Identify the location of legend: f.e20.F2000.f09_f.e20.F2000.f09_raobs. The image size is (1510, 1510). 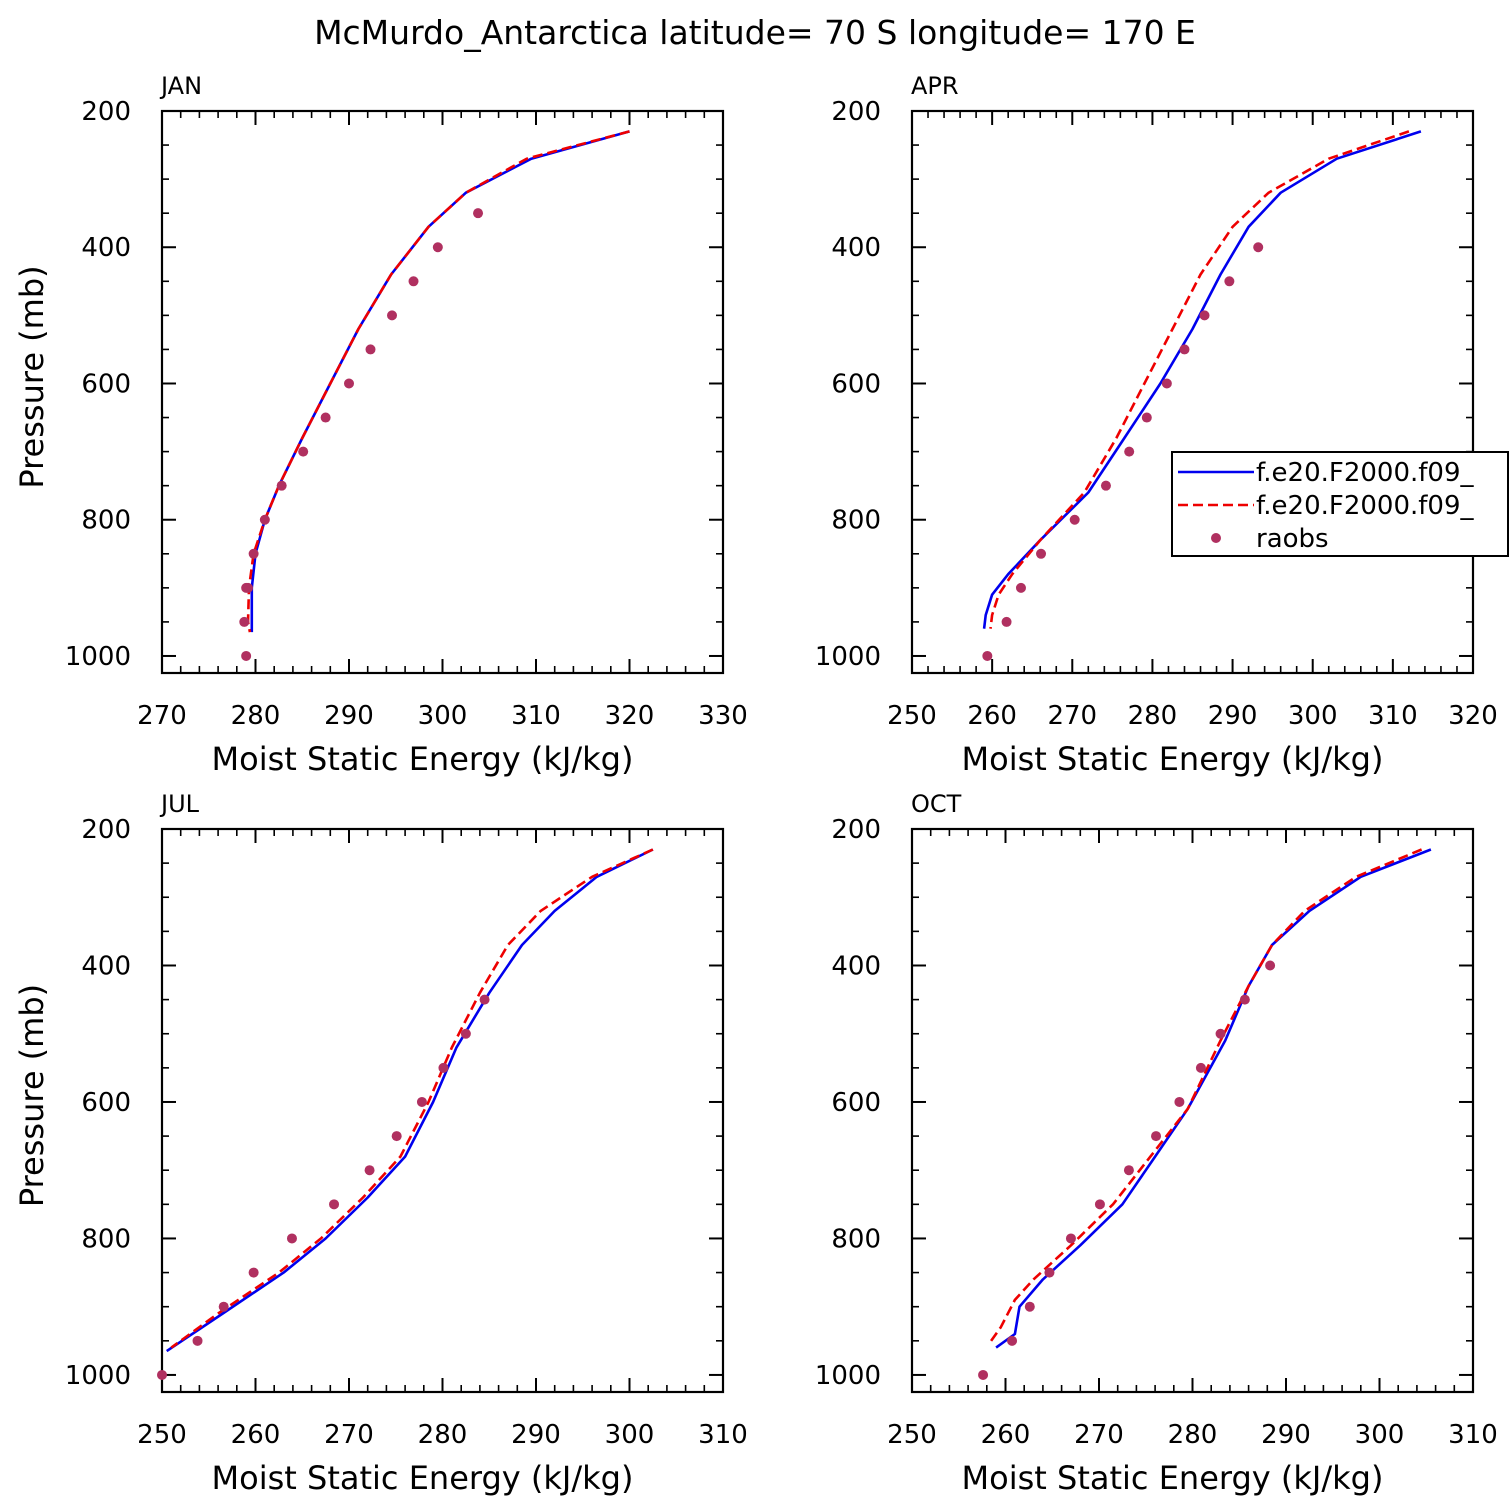
(1340, 504).